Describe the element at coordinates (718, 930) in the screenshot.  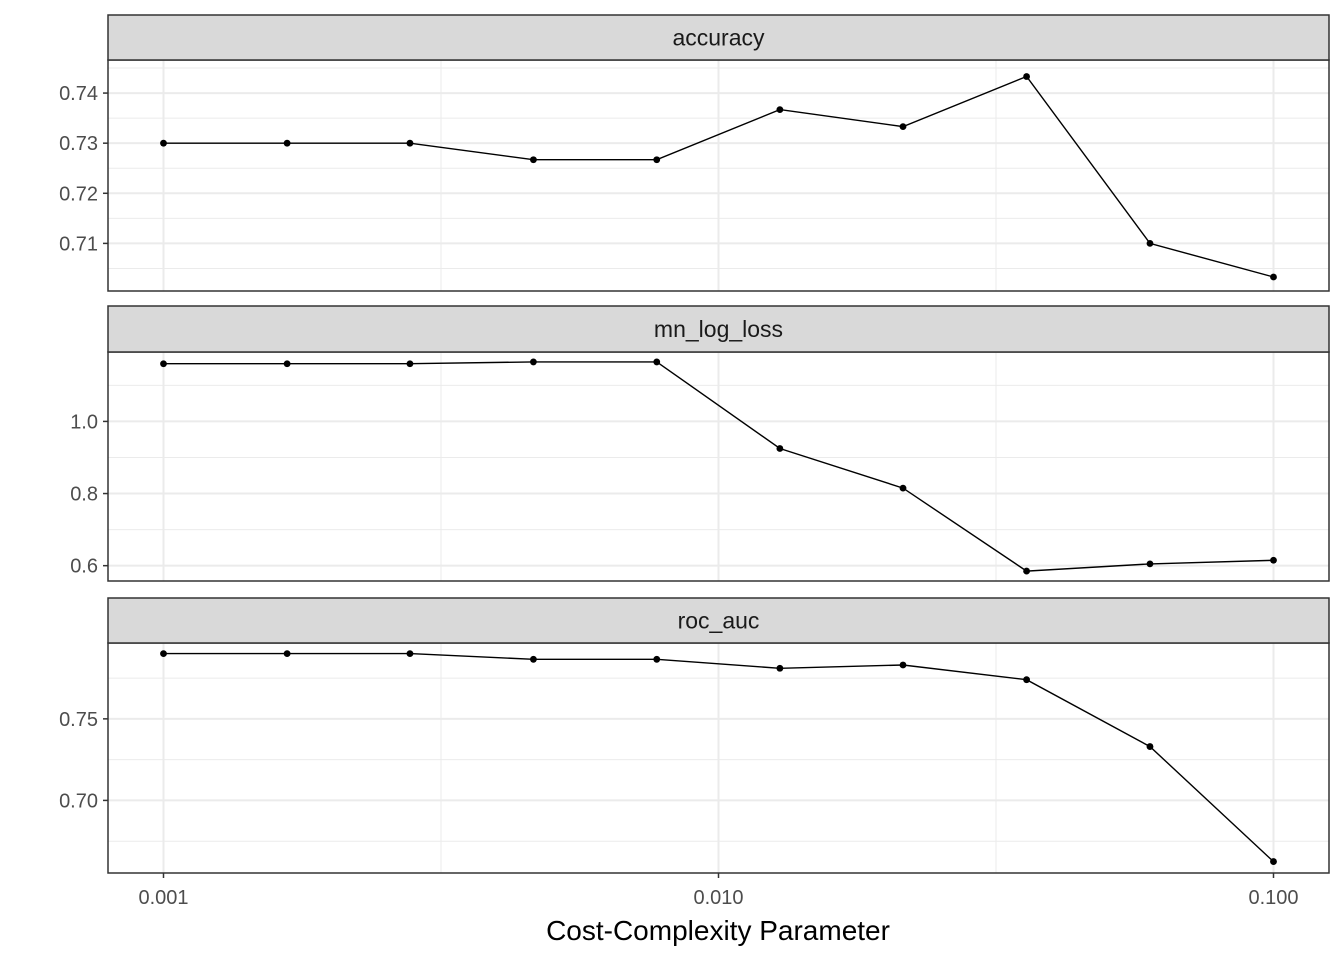
I see `x-axis-title: Cost-Complexity Parameter` at that location.